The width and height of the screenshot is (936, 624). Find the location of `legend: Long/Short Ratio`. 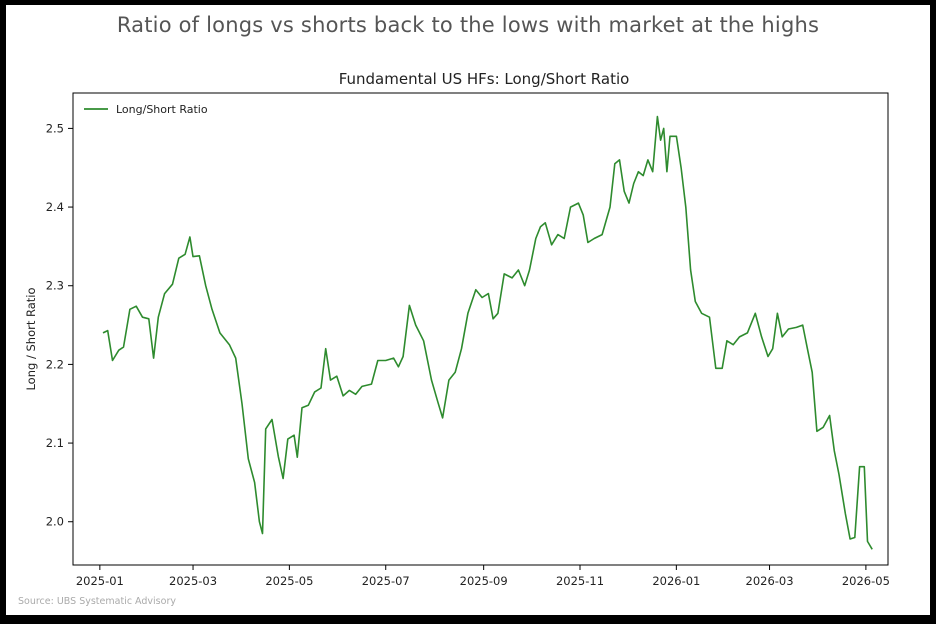

legend: Long/Short Ratio is located at coordinates (146, 109).